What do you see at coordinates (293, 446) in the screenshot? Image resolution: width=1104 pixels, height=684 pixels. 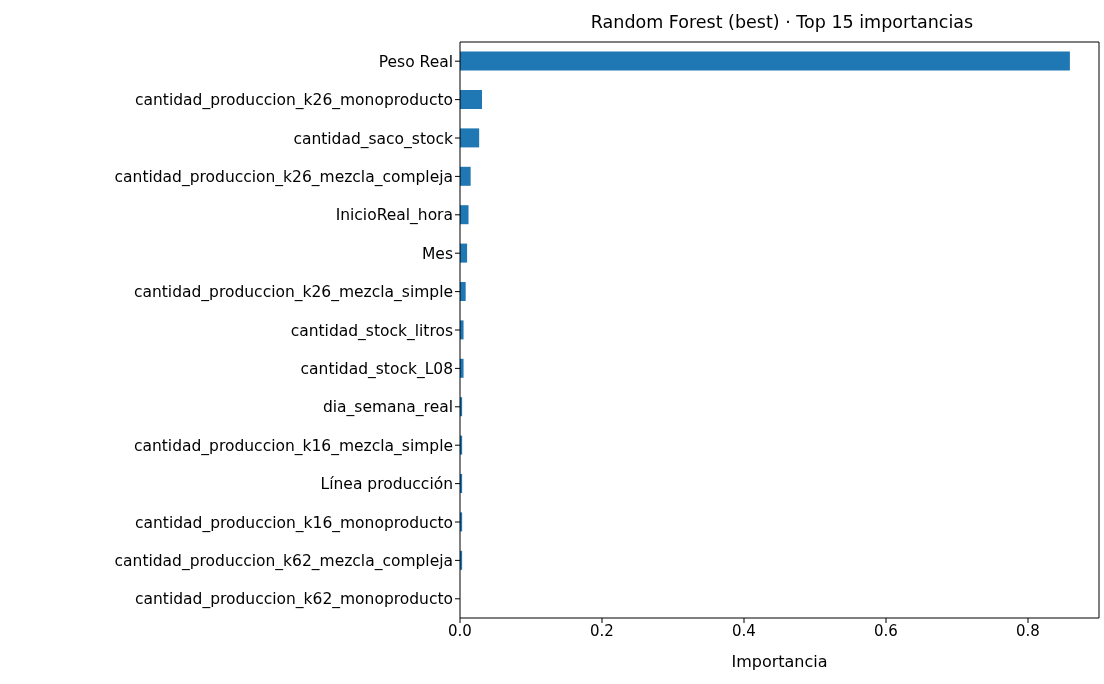 I see `y-tick-label: cantidad_produccion_k16_mezcla_simple` at bounding box center [293, 446].